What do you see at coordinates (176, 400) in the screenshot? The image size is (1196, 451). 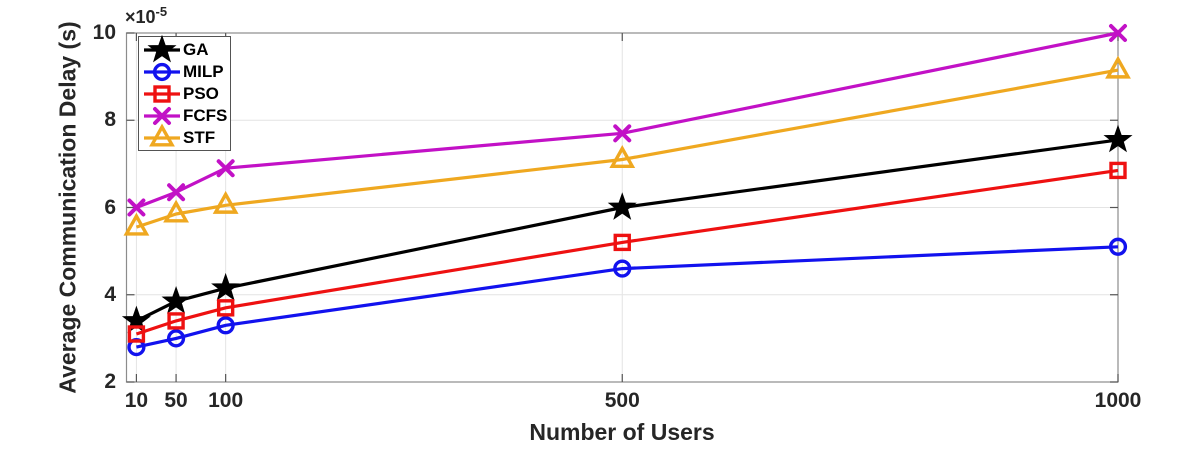 I see `x-tick-label: 50` at bounding box center [176, 400].